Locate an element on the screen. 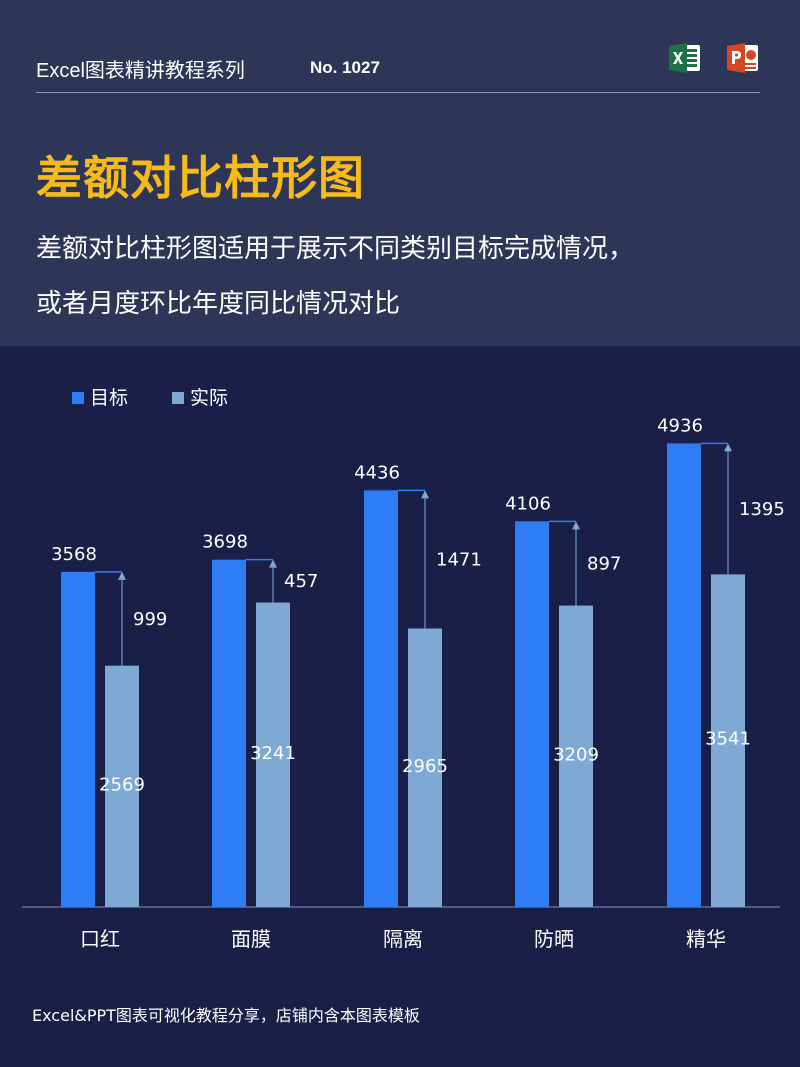 This screenshot has width=800, height=1067. legend-label-actual: 实际 is located at coordinates (209, 398).